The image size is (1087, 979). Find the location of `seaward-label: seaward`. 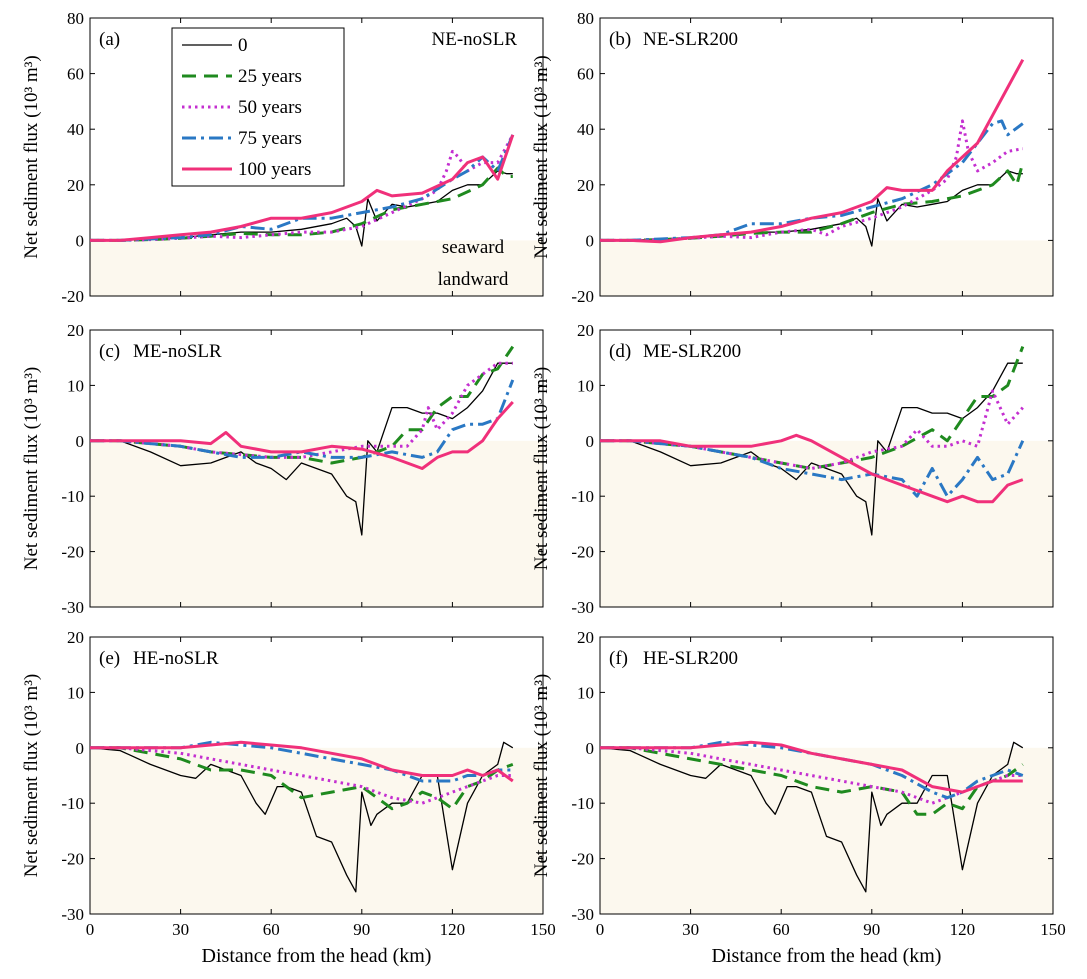

seaward-label: seaward is located at coordinates (473, 247).